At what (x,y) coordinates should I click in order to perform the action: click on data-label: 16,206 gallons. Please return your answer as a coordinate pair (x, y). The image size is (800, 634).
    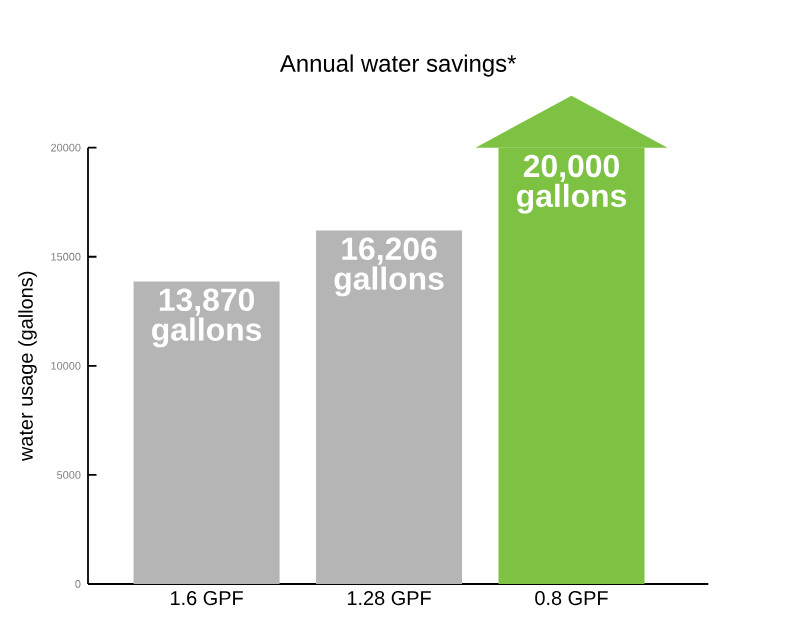
    Looking at the image, I should click on (389, 267).